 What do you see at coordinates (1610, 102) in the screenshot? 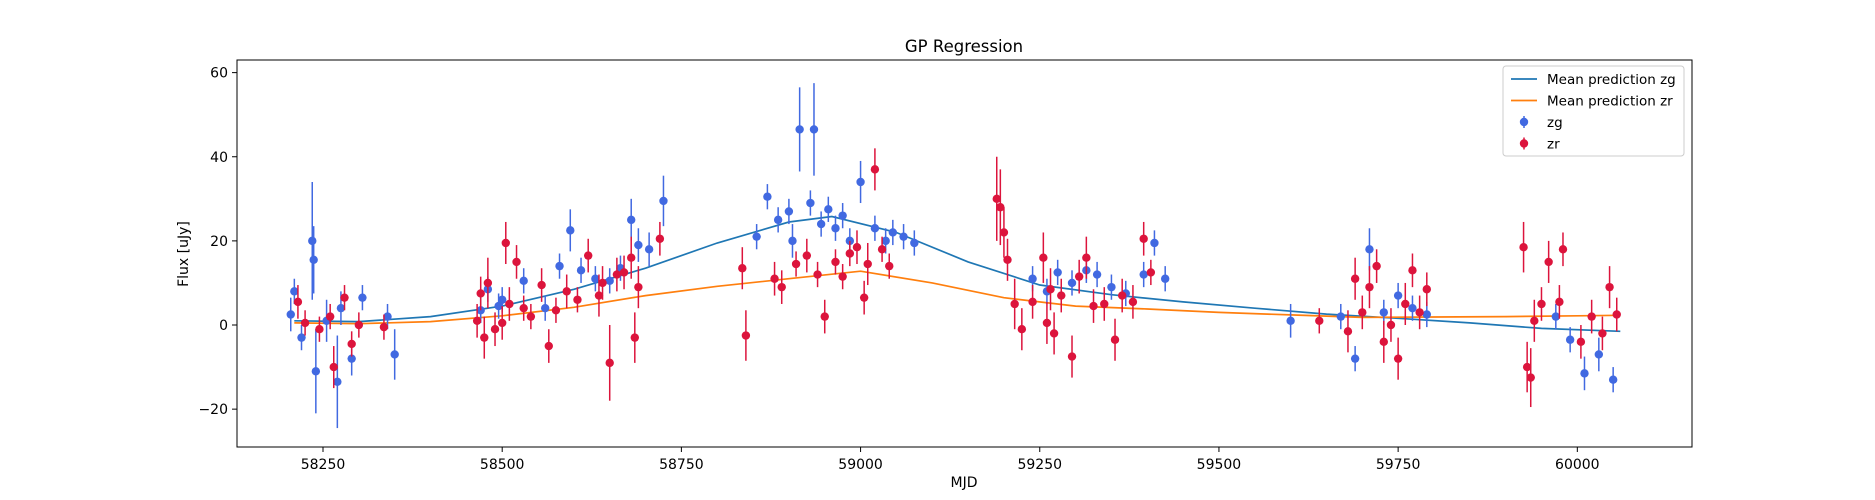
I see `legend-label: Mean prediction zr` at bounding box center [1610, 102].